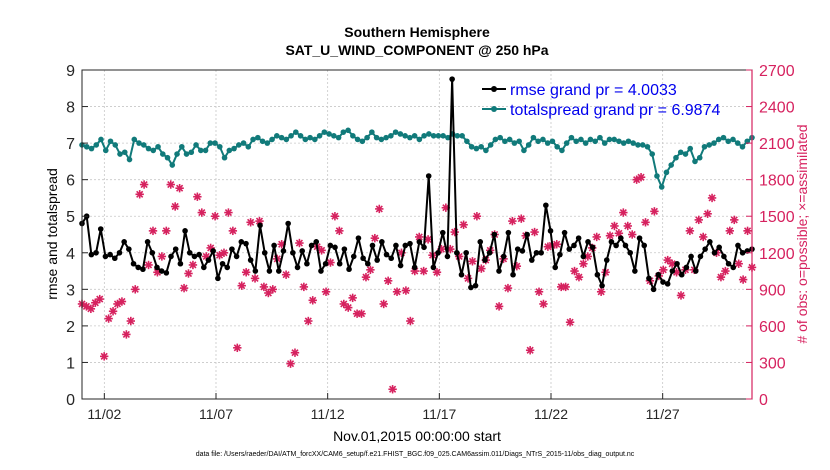  What do you see at coordinates (70, 181) in the screenshot?
I see `y-tick-label-left: 6` at bounding box center [70, 181].